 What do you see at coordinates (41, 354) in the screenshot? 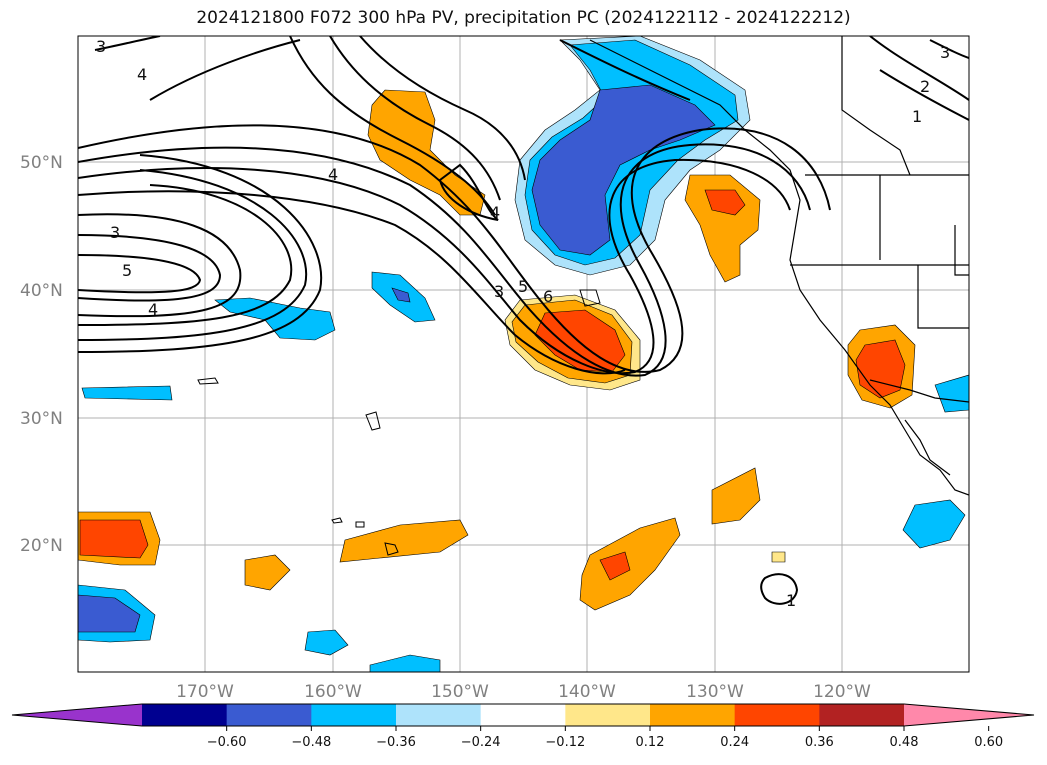
I see `latitude-labels: 50°N 40°N 30°N 20°N` at bounding box center [41, 354].